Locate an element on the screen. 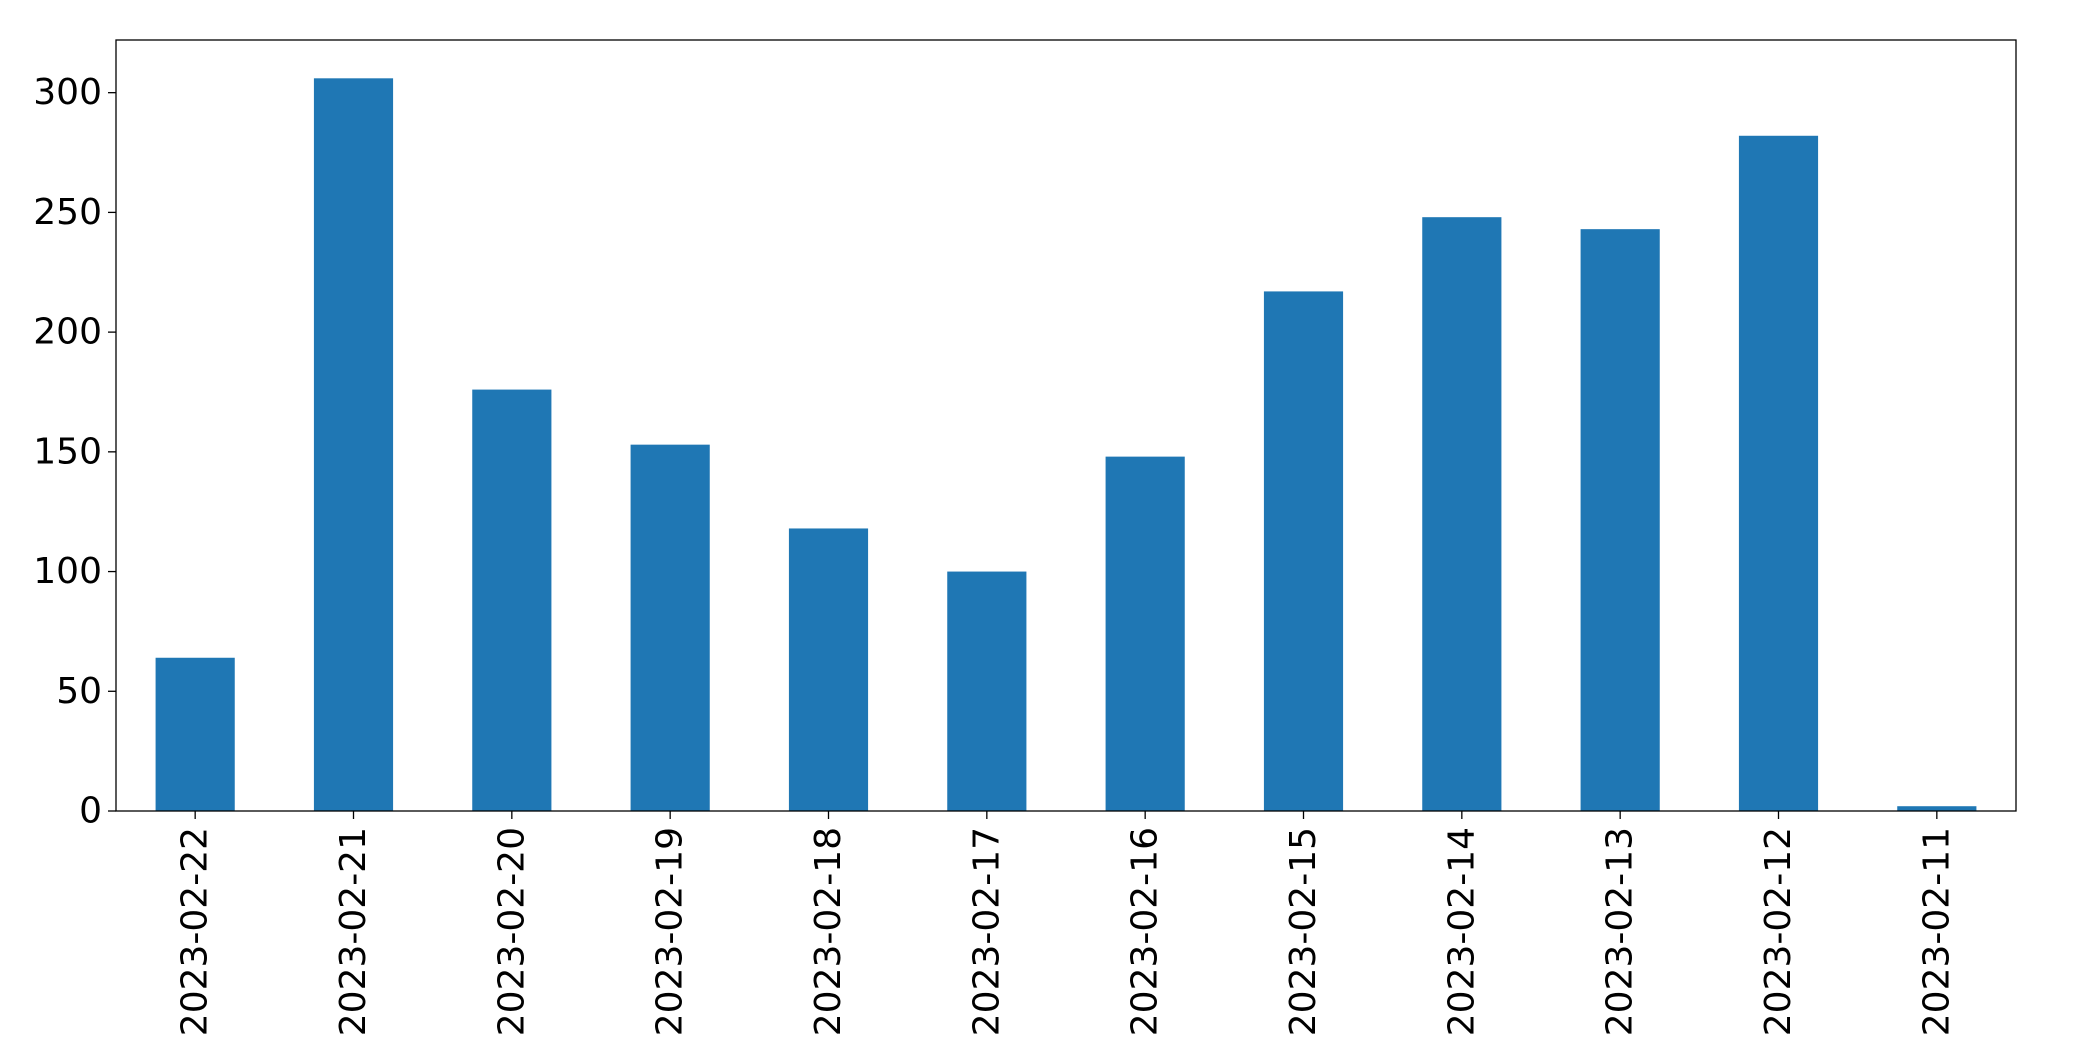  y-tick-label: 200 is located at coordinates (67, 332).